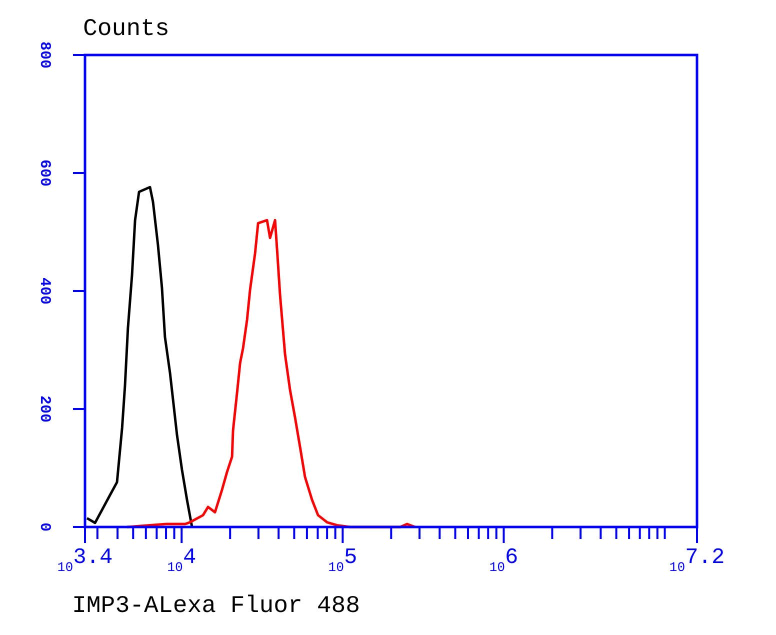 The image size is (776, 635). What do you see at coordinates (44, 409) in the screenshot?
I see `y-tick-label: 200` at bounding box center [44, 409].